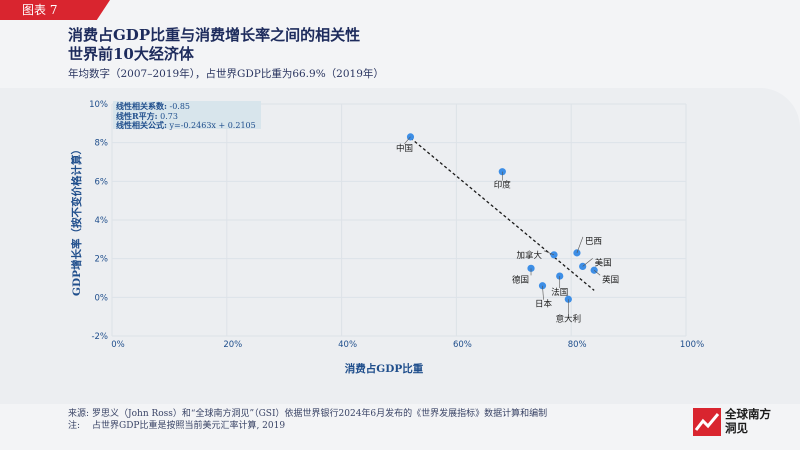 The height and width of the screenshot is (450, 800). Describe the element at coordinates (384, 368) in the screenshot. I see `x-axis-label: 消费占GDP比重` at that location.